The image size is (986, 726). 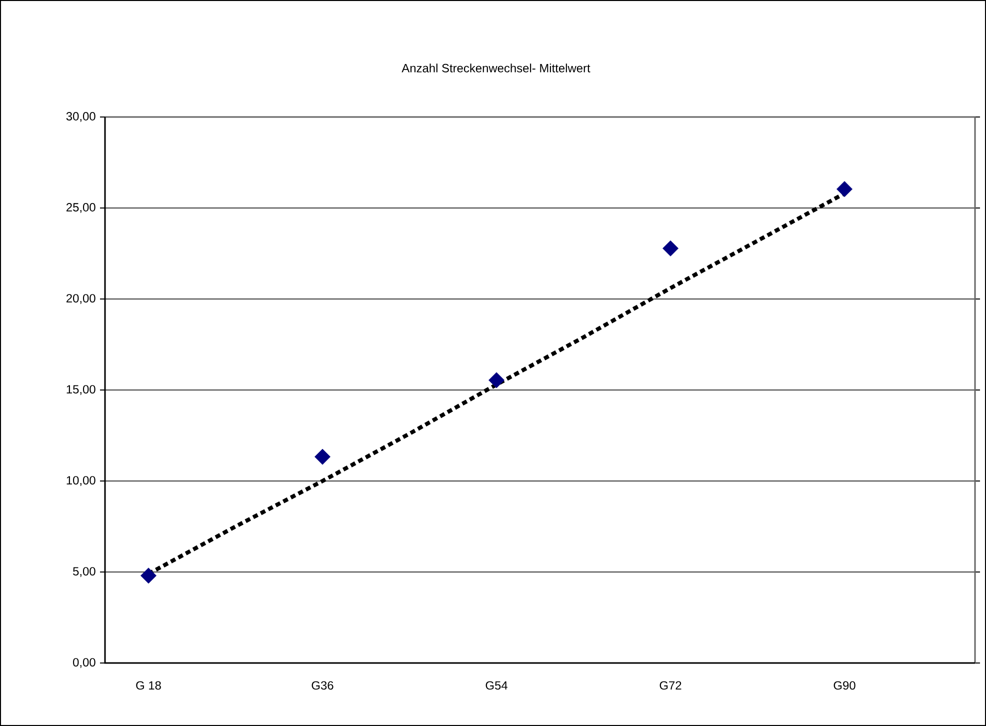 I want to click on x-tick-label: G54, so click(x=497, y=685).